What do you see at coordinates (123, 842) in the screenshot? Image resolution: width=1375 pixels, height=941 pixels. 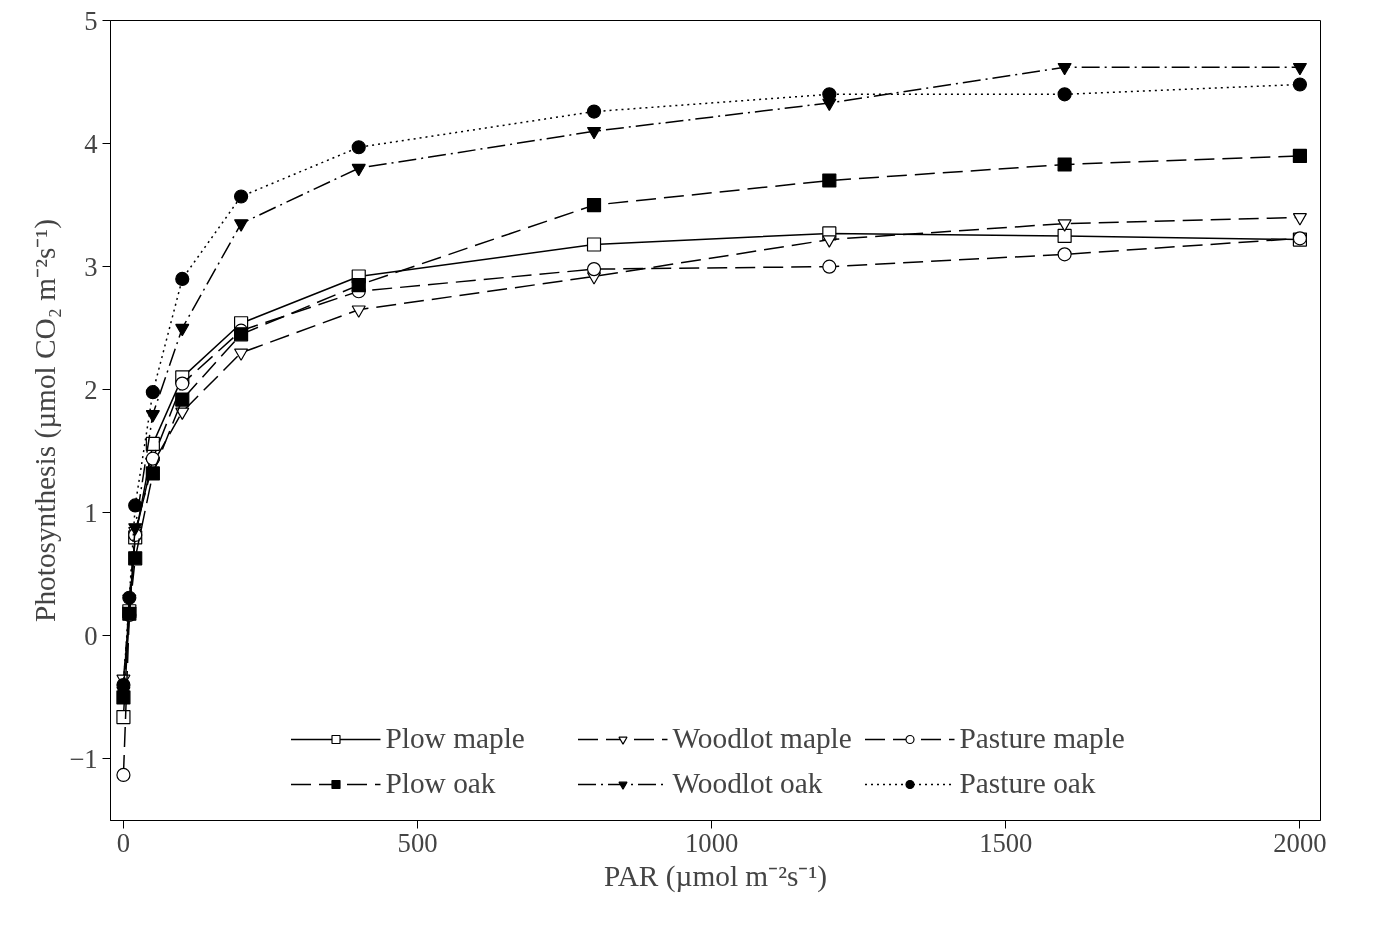 I see `x-tick-label: 0` at bounding box center [123, 842].